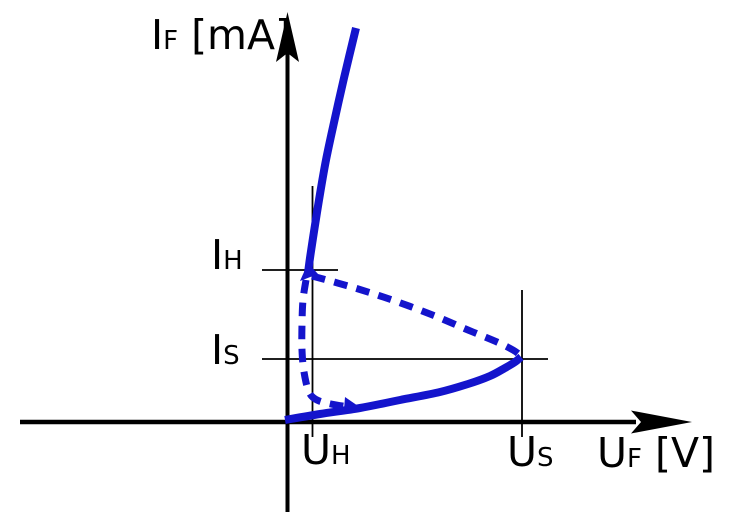 This screenshot has width=731, height=512. I want to click on x-axis-quantity: U, so click(612, 453).